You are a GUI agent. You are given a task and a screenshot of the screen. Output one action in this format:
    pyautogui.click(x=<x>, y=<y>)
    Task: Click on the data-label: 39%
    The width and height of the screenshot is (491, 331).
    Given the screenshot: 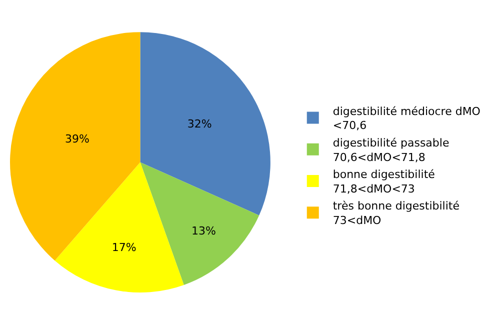 What is the action you would take?
    pyautogui.click(x=77, y=139)
    